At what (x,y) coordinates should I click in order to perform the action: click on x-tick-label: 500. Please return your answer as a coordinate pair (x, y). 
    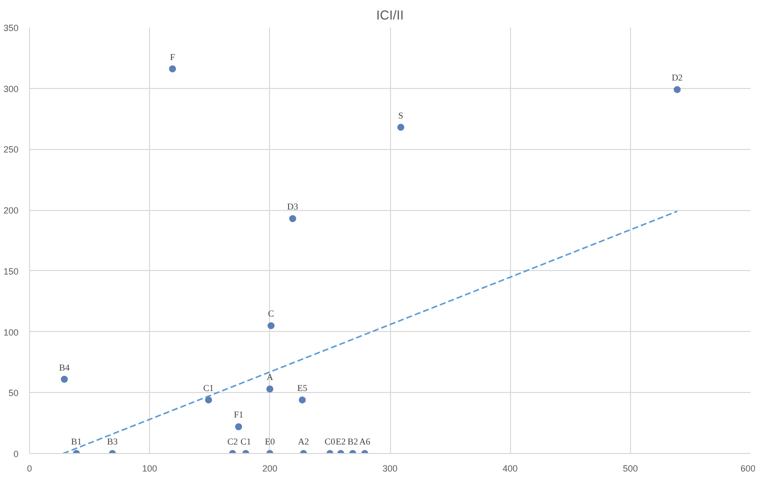
    Looking at the image, I should click on (630, 469).